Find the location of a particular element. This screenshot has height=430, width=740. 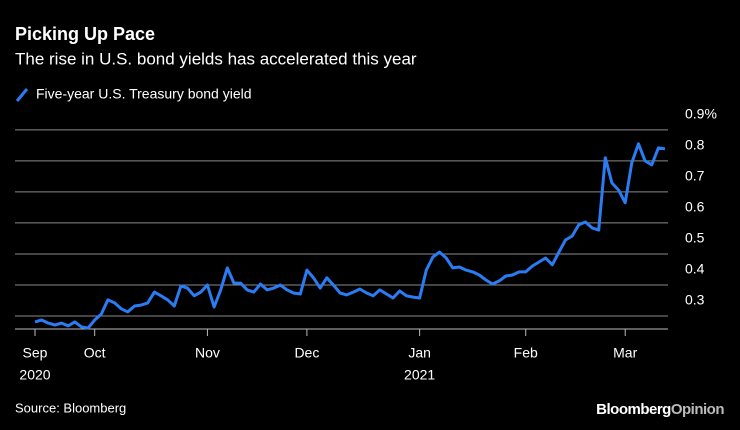

y-tick-label: 0.9% is located at coordinates (701, 114).